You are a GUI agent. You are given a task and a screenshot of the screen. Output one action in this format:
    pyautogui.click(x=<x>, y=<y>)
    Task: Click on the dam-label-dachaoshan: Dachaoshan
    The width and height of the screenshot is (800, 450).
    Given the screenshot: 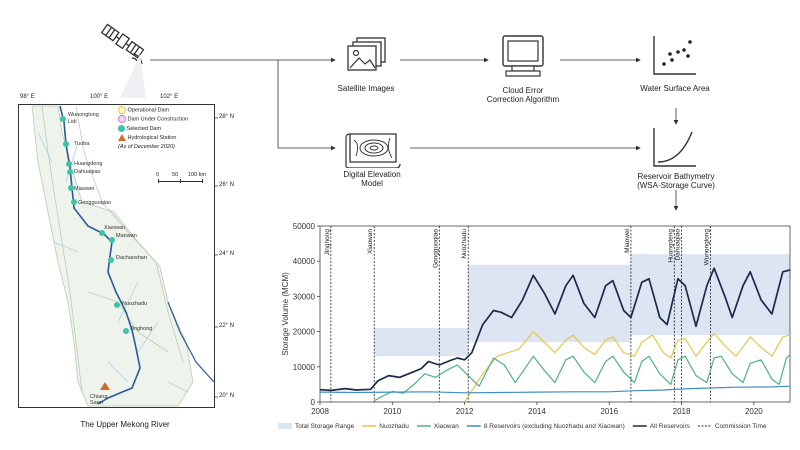 What is the action you would take?
    pyautogui.click(x=131, y=258)
    